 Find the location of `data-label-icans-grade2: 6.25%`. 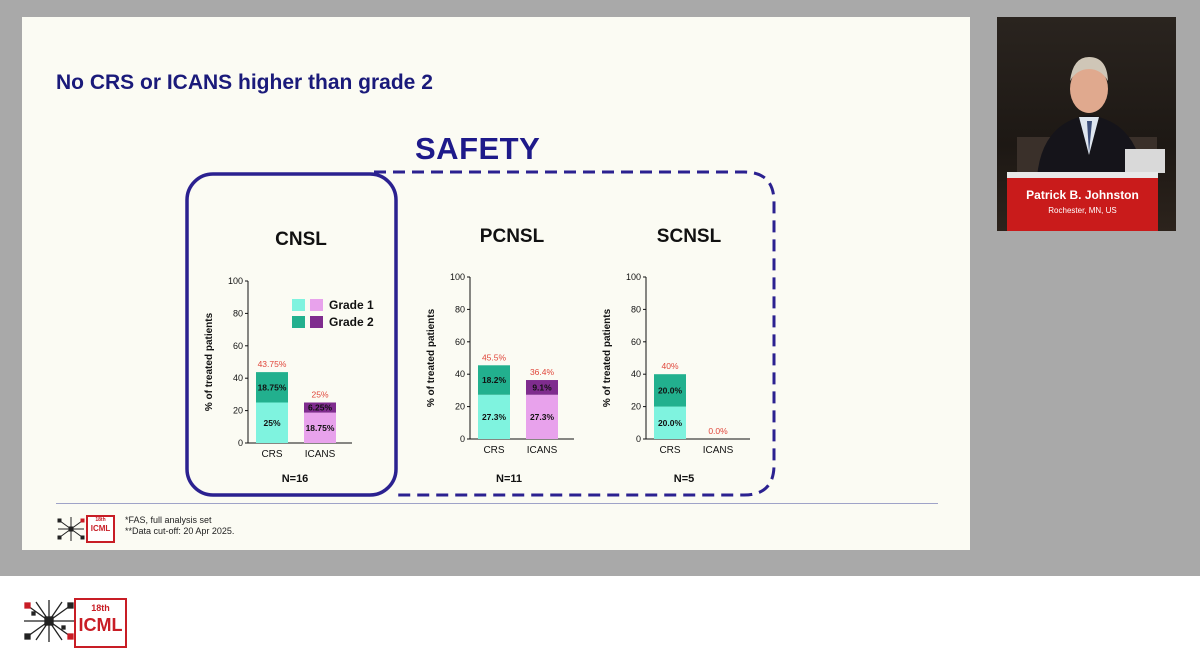

data-label-icans-grade2: 6.25% is located at coordinates (320, 408).